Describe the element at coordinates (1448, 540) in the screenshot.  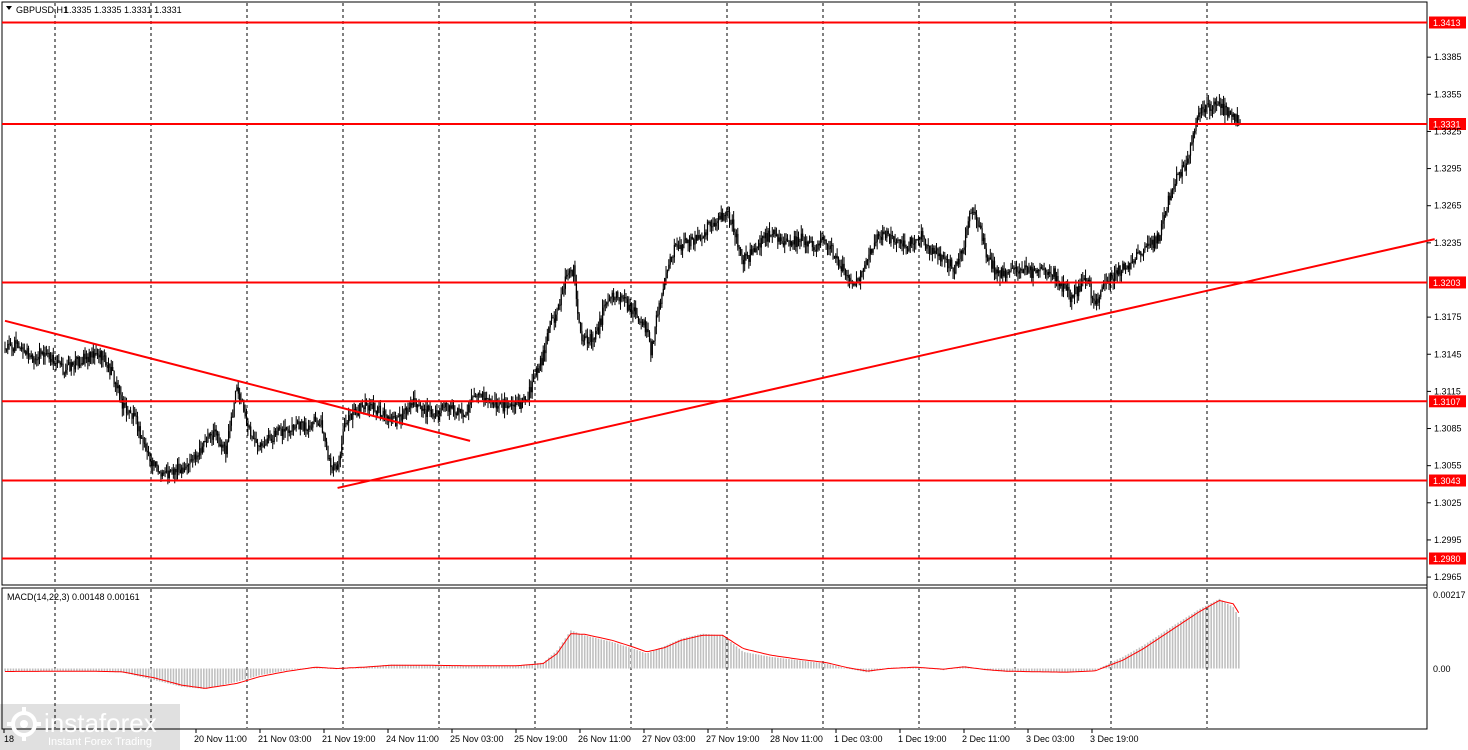
I see `price-tick-label: 1.2995` at that location.